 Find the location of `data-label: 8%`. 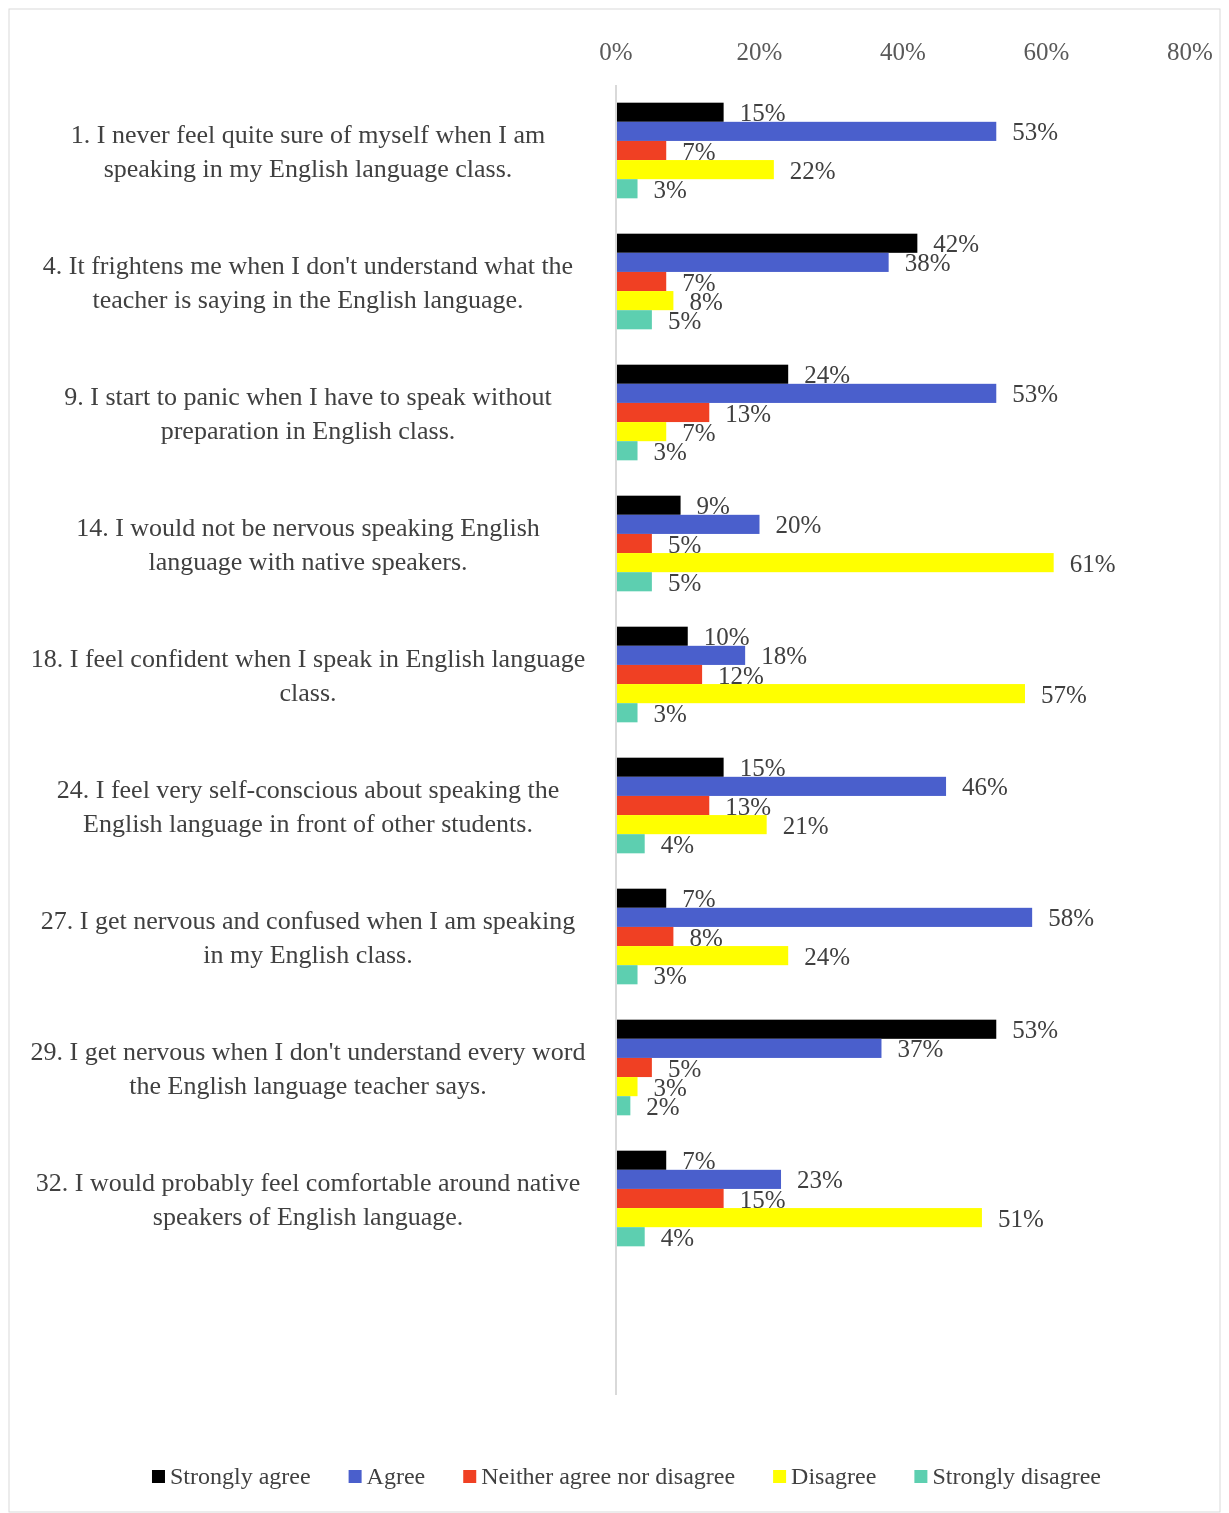

data-label: 8% is located at coordinates (706, 937).